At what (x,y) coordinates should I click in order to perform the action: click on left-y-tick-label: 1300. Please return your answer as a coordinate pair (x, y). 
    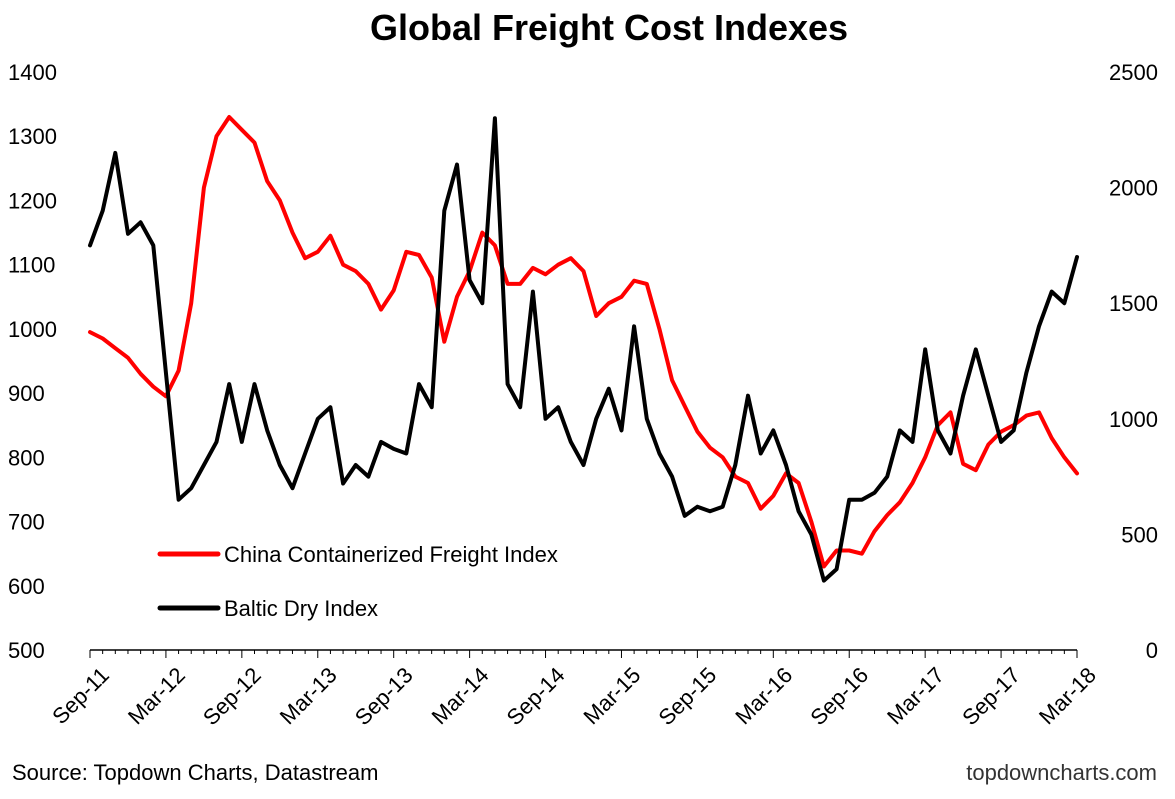
    Looking at the image, I should click on (32, 136).